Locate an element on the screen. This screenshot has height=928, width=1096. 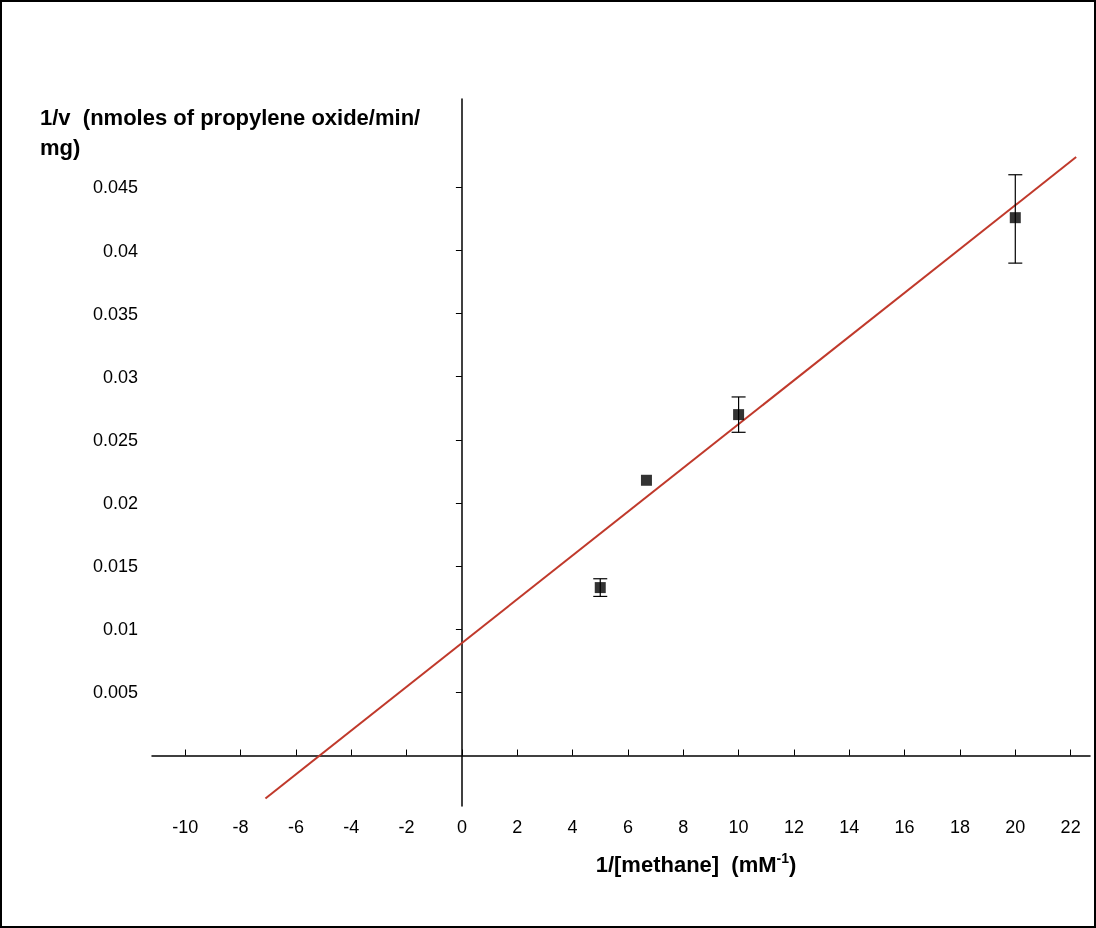
x-tick-label: 4 is located at coordinates (572, 827).